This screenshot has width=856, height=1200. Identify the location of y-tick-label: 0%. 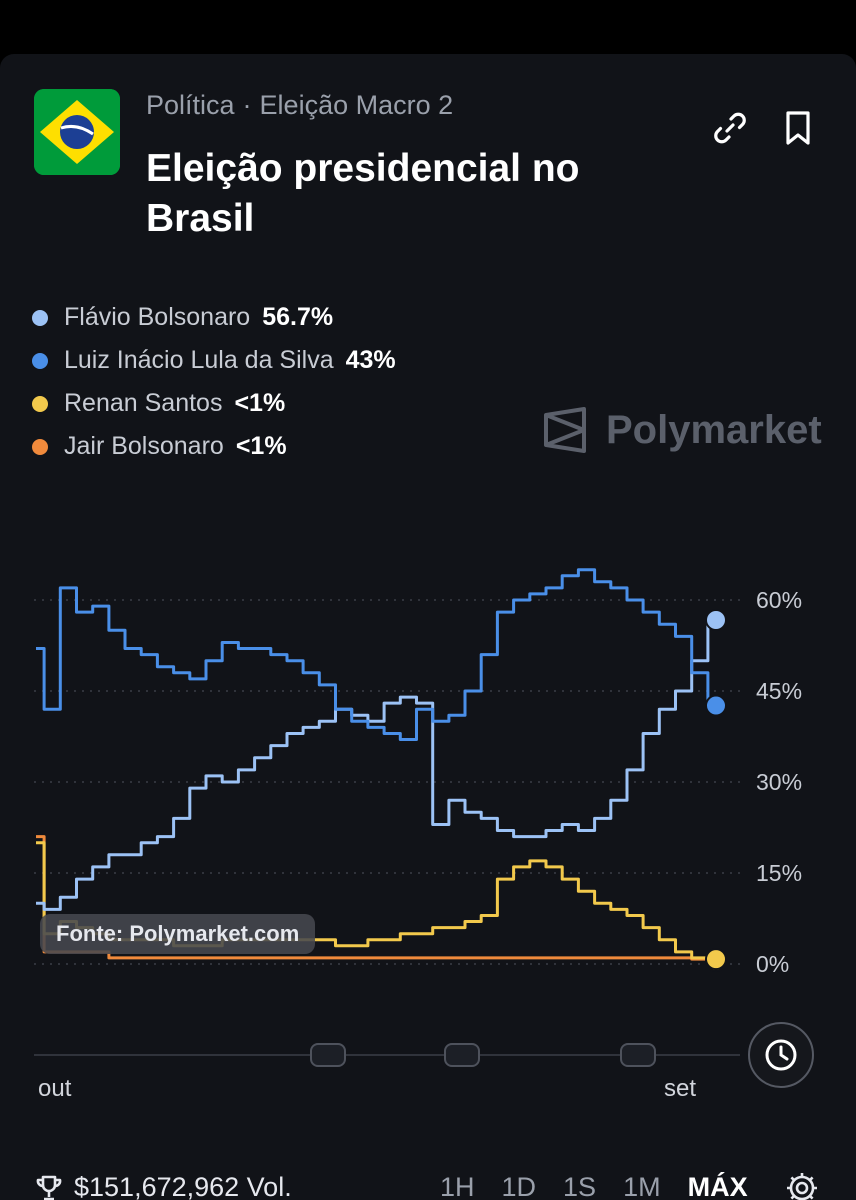
(772, 964).